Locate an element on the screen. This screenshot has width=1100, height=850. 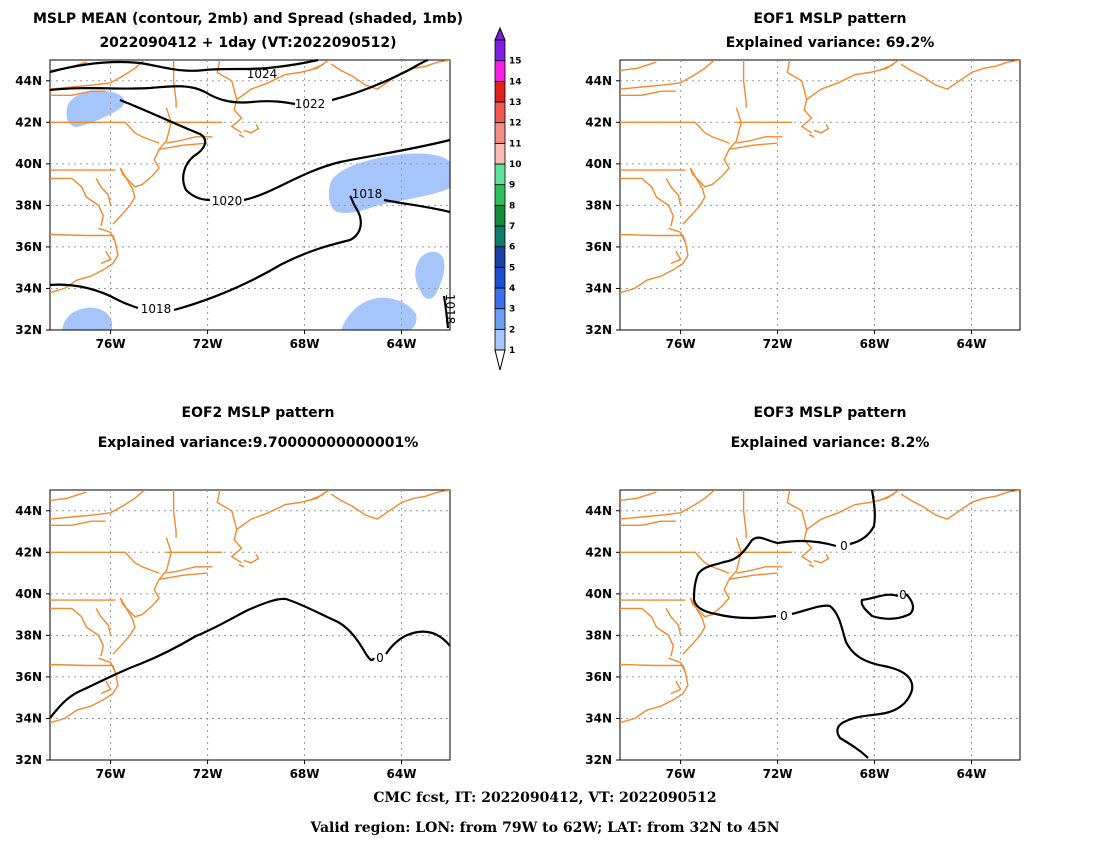
eof3-coastlines is located at coordinates (820, 607).